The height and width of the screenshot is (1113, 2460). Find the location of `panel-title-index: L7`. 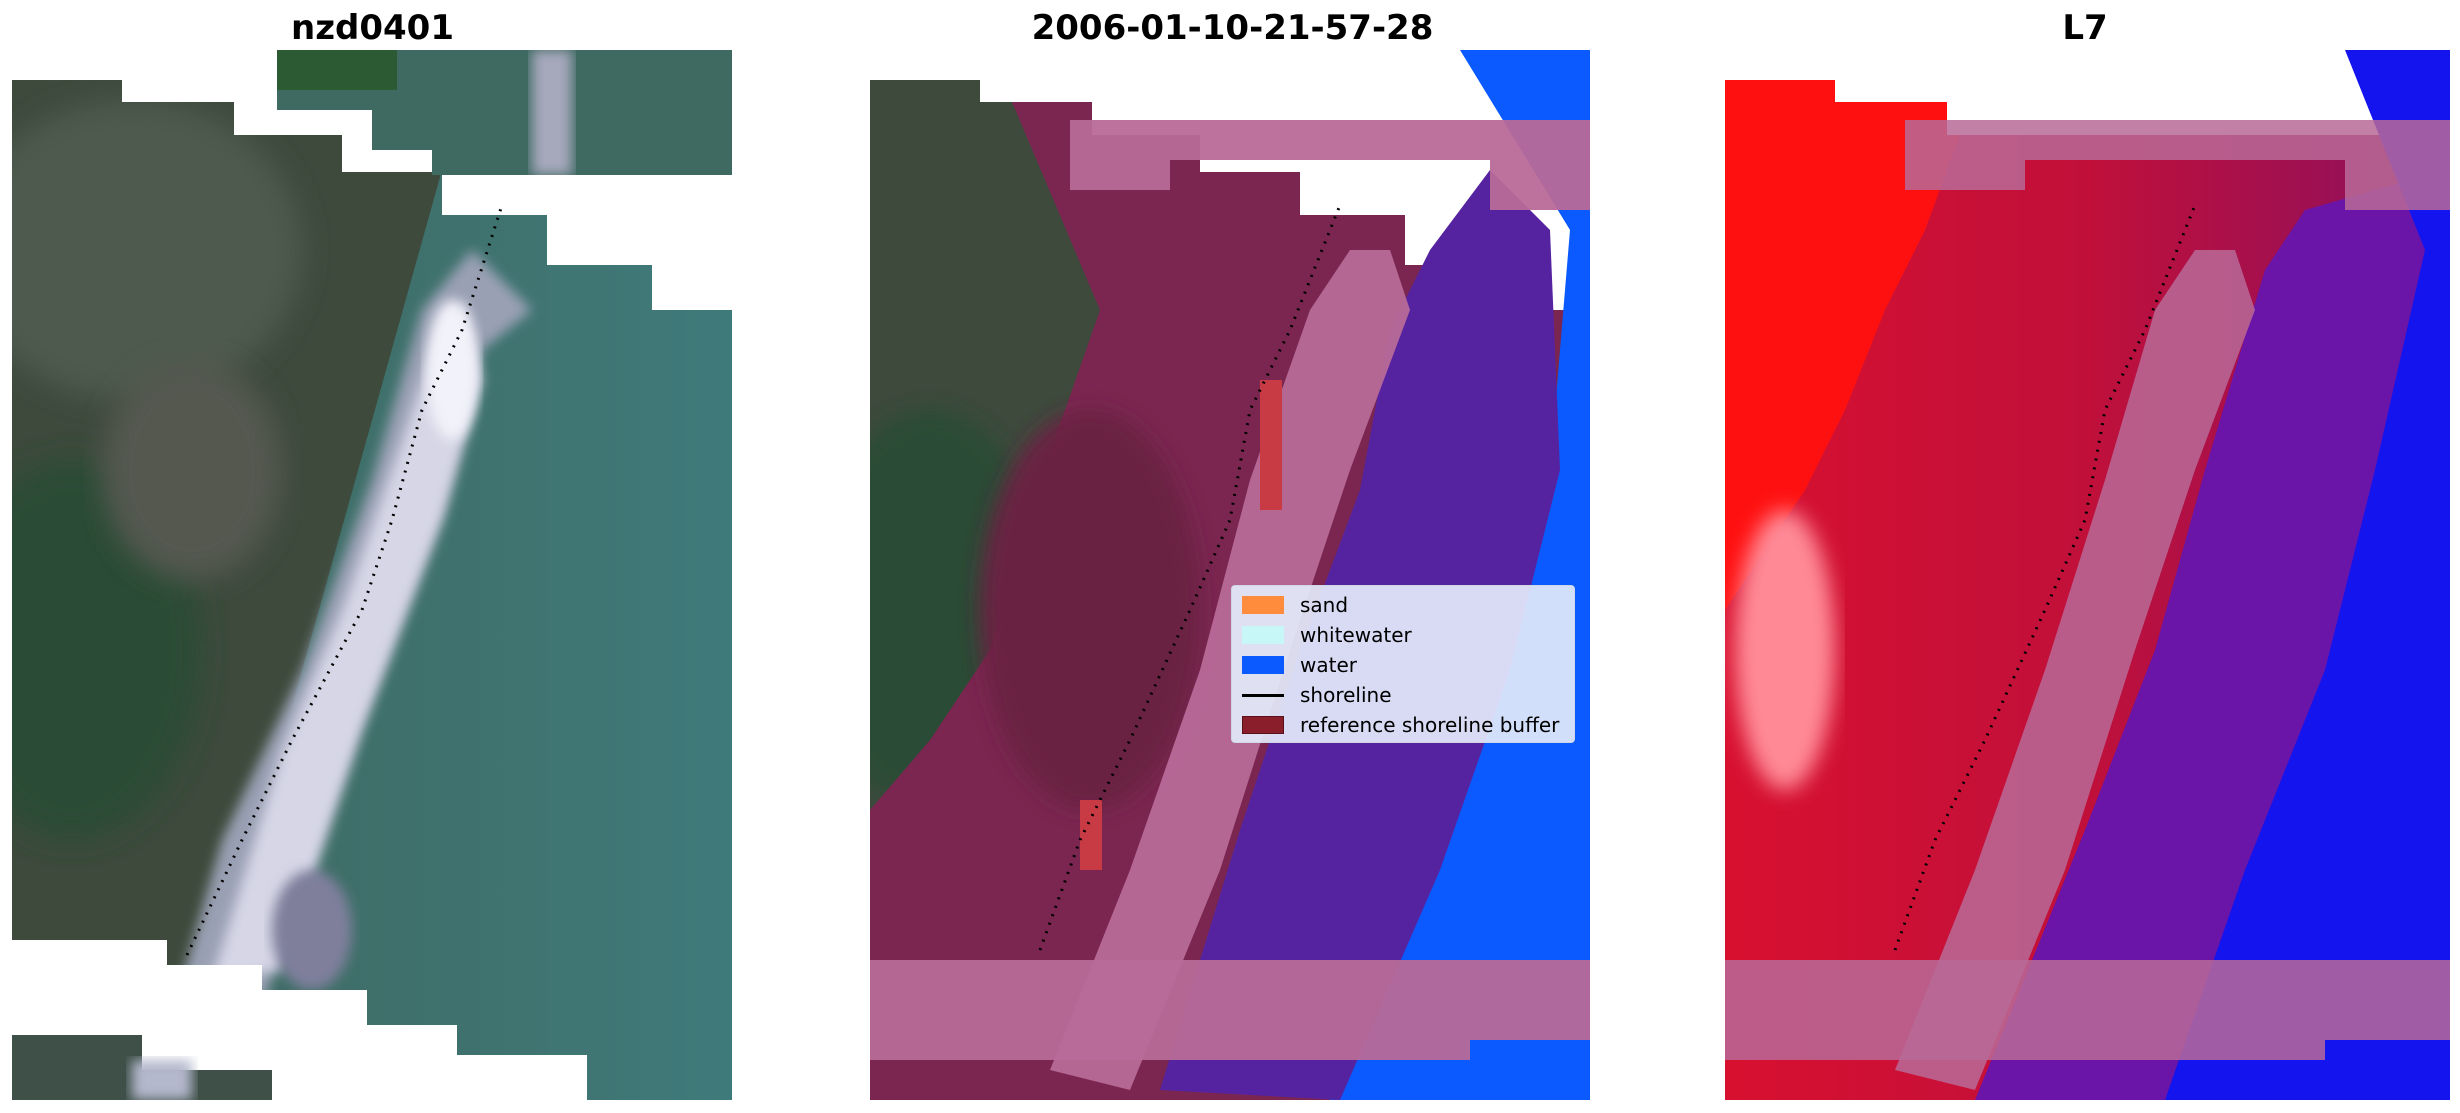

panel-title-index: L7 is located at coordinates (2085, 28).